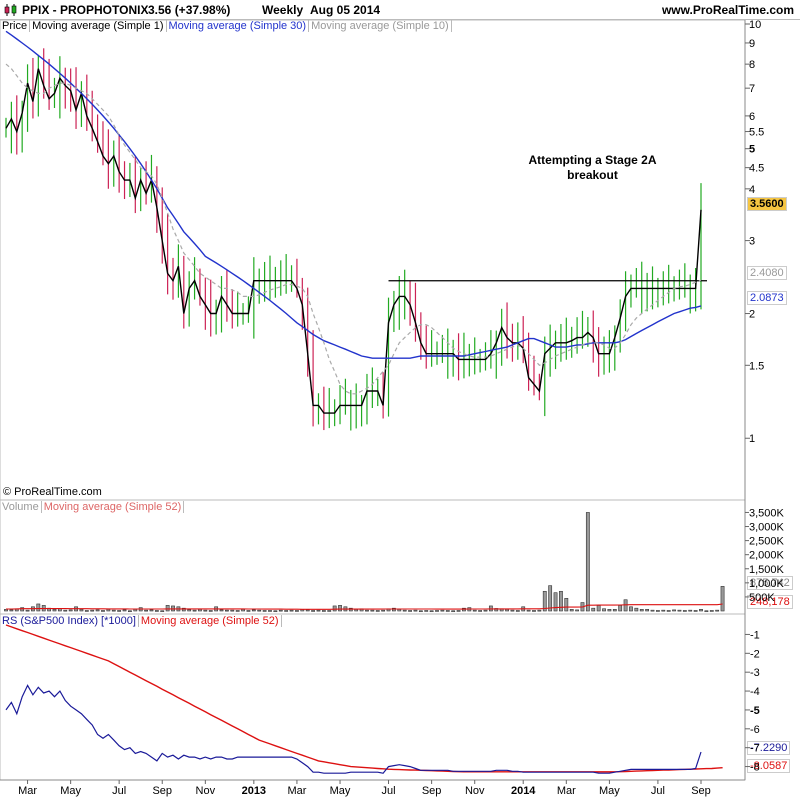  Describe the element at coordinates (752, 439) in the screenshot. I see `price-y-tick-label: 1` at that location.